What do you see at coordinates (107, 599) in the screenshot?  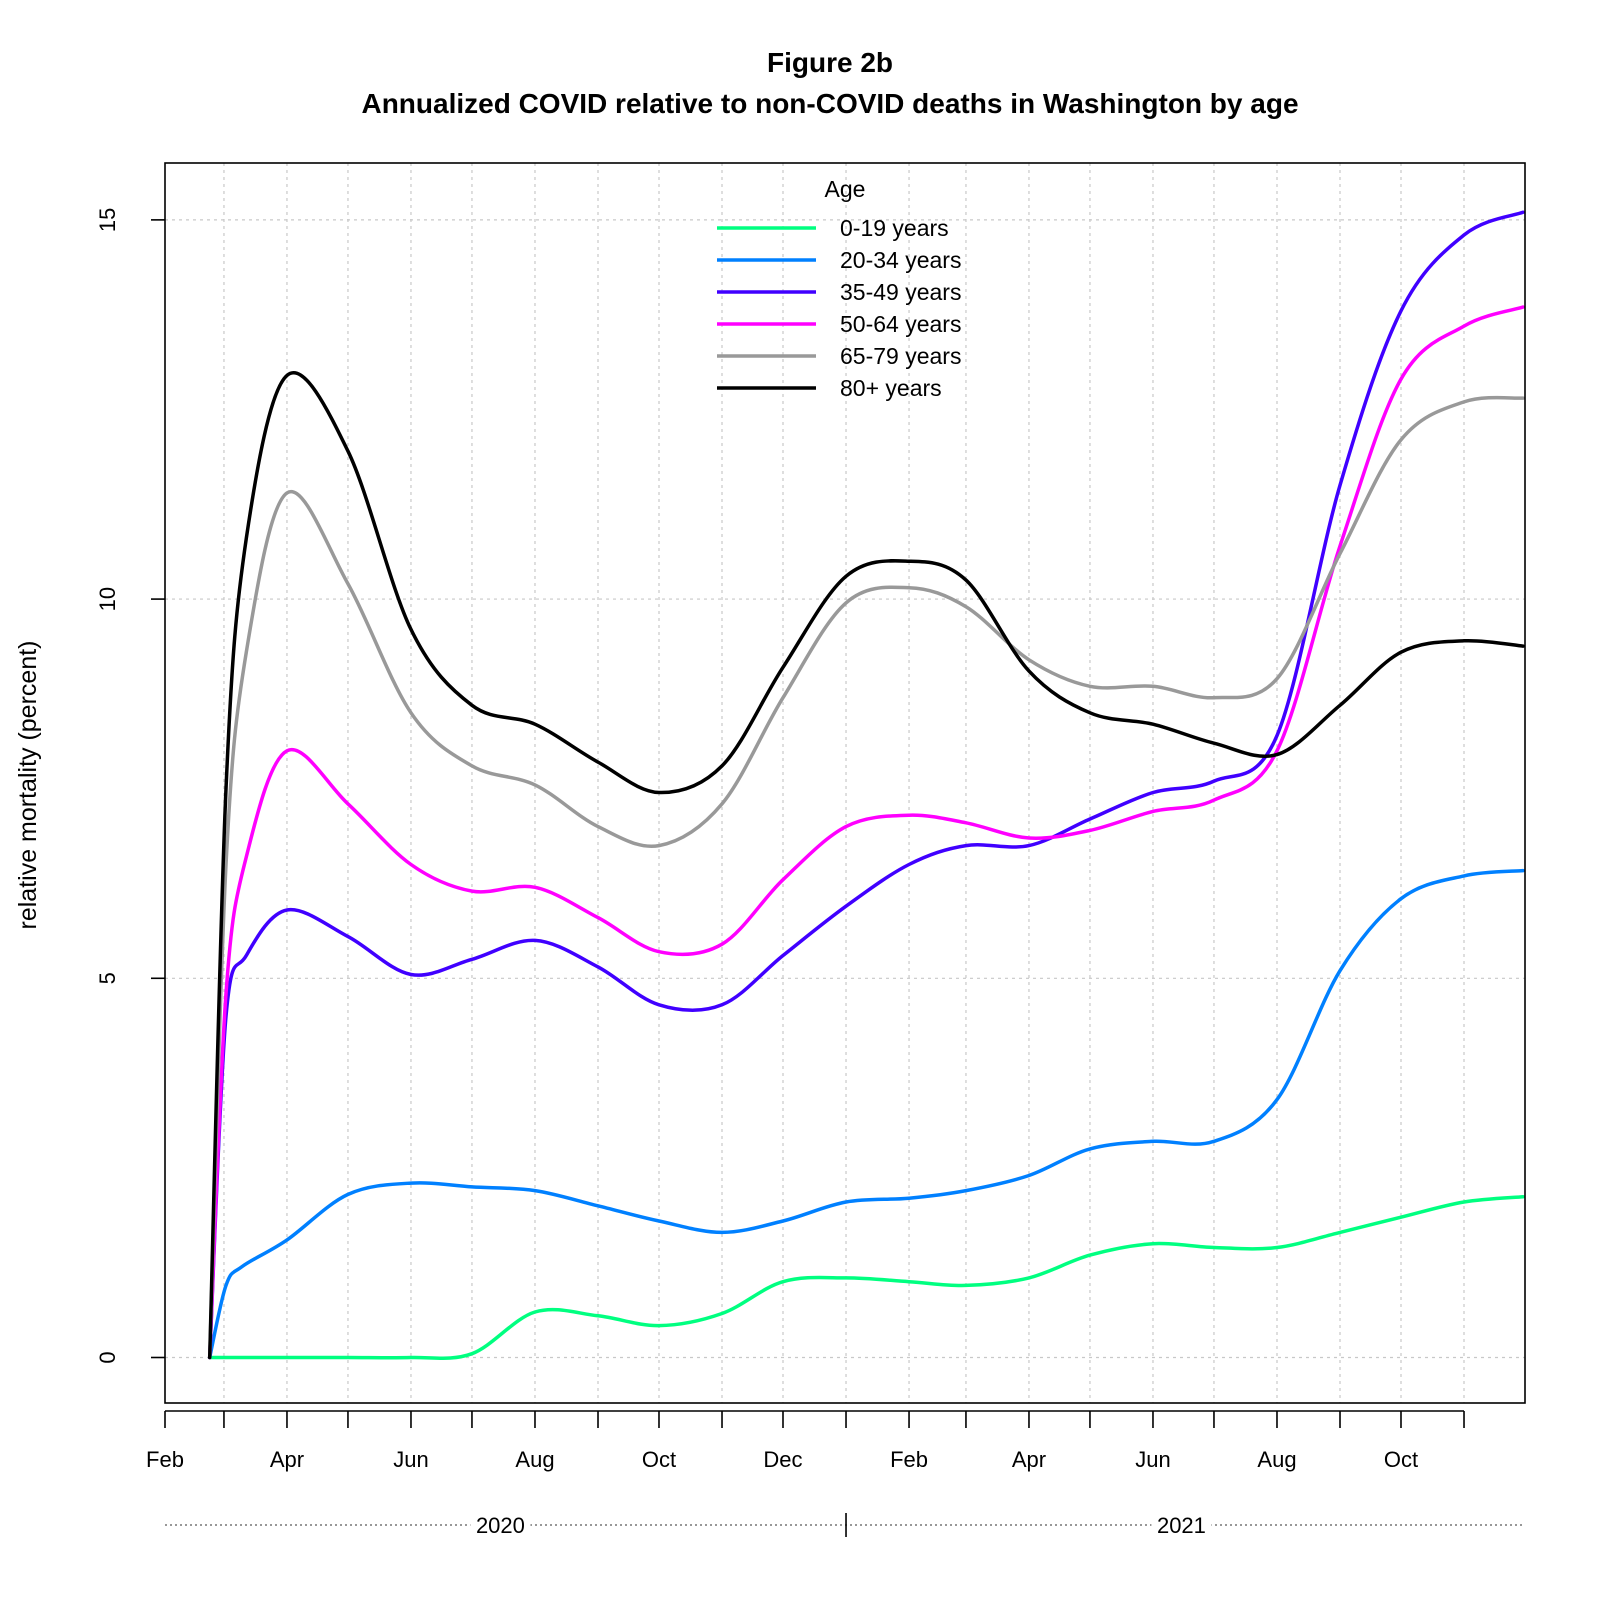 I see `y-tick-label: 10` at bounding box center [107, 599].